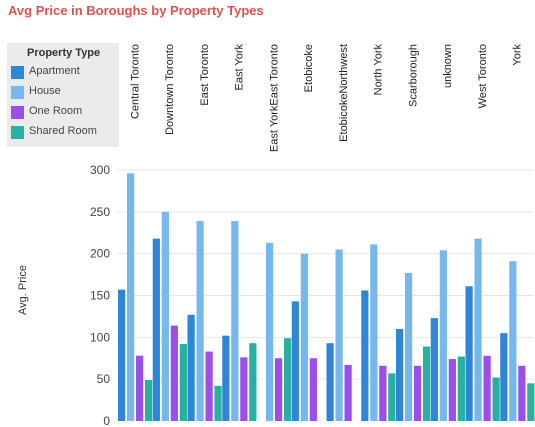 This screenshot has height=427, width=535. I want to click on y-tick-label: 50, so click(104, 379).